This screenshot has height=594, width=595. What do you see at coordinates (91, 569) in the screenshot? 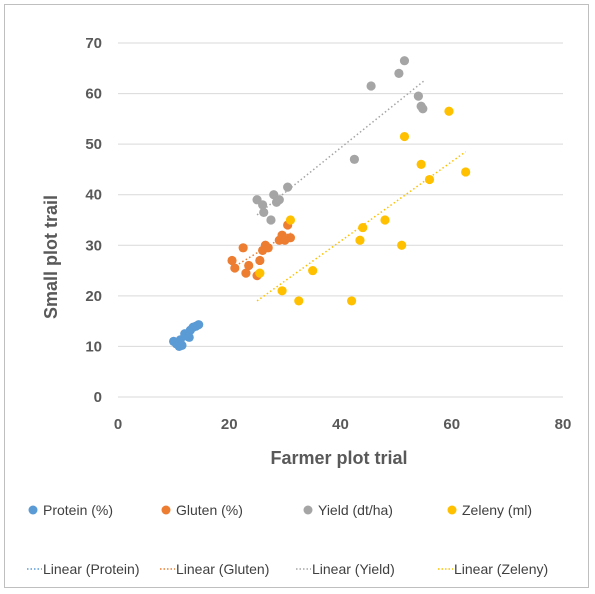
I see `legend-trend-label-0: Linear (Protein)` at bounding box center [91, 569].